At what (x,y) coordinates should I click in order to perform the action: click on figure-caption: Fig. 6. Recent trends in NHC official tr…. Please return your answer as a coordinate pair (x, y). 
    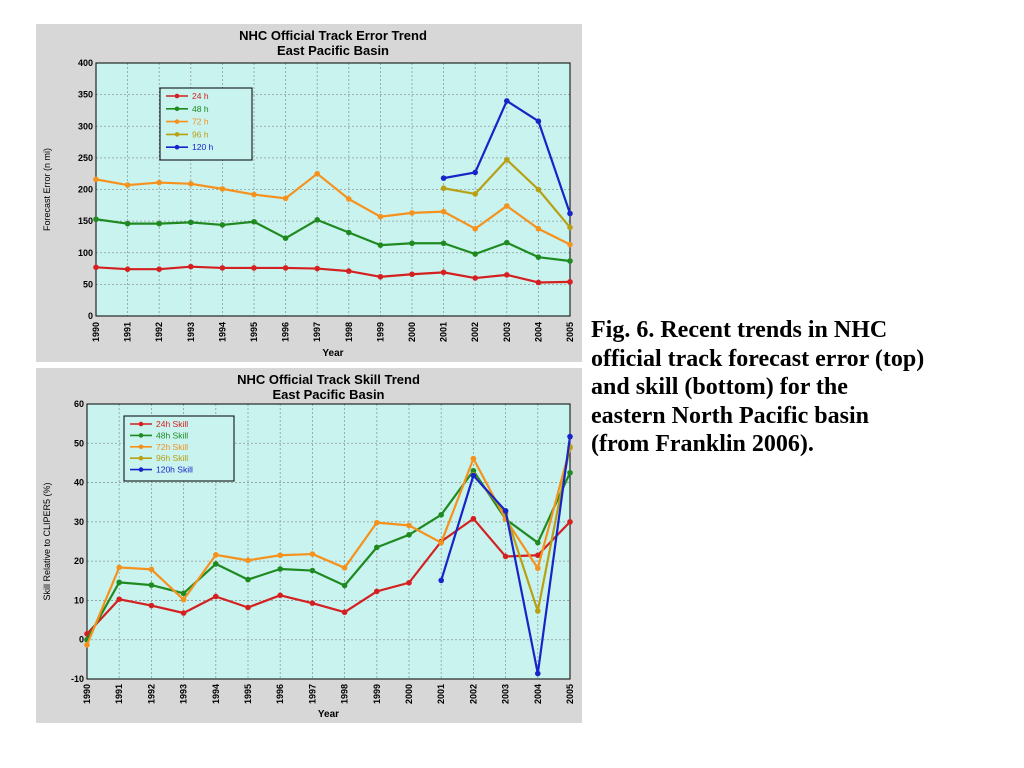
    Looking at the image, I should click on (801, 387).